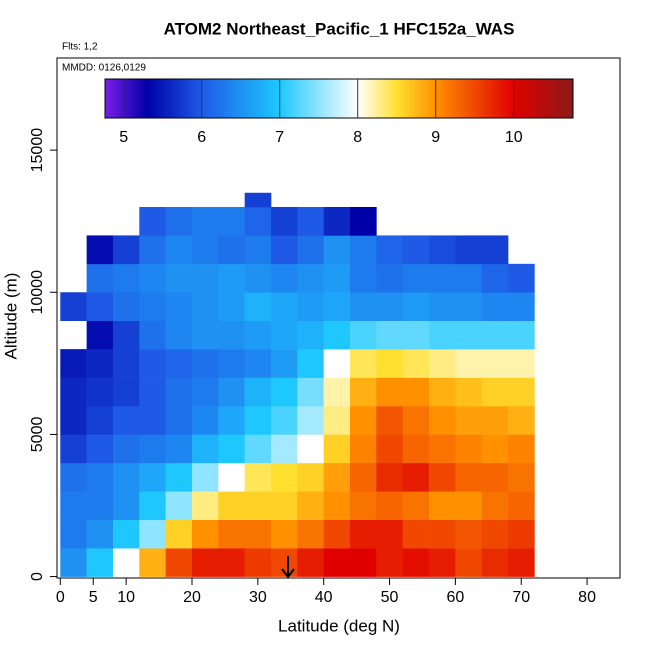  I want to click on annotation: MMDD: 0126,0129, so click(104, 68).